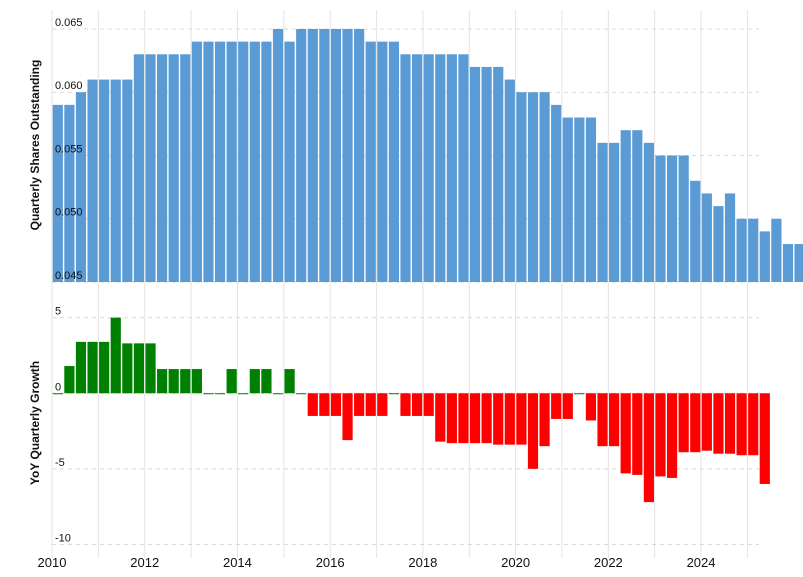 This screenshot has width=803, height=577. What do you see at coordinates (52, 562) in the screenshot?
I see `x-tick-label: 2010` at bounding box center [52, 562].